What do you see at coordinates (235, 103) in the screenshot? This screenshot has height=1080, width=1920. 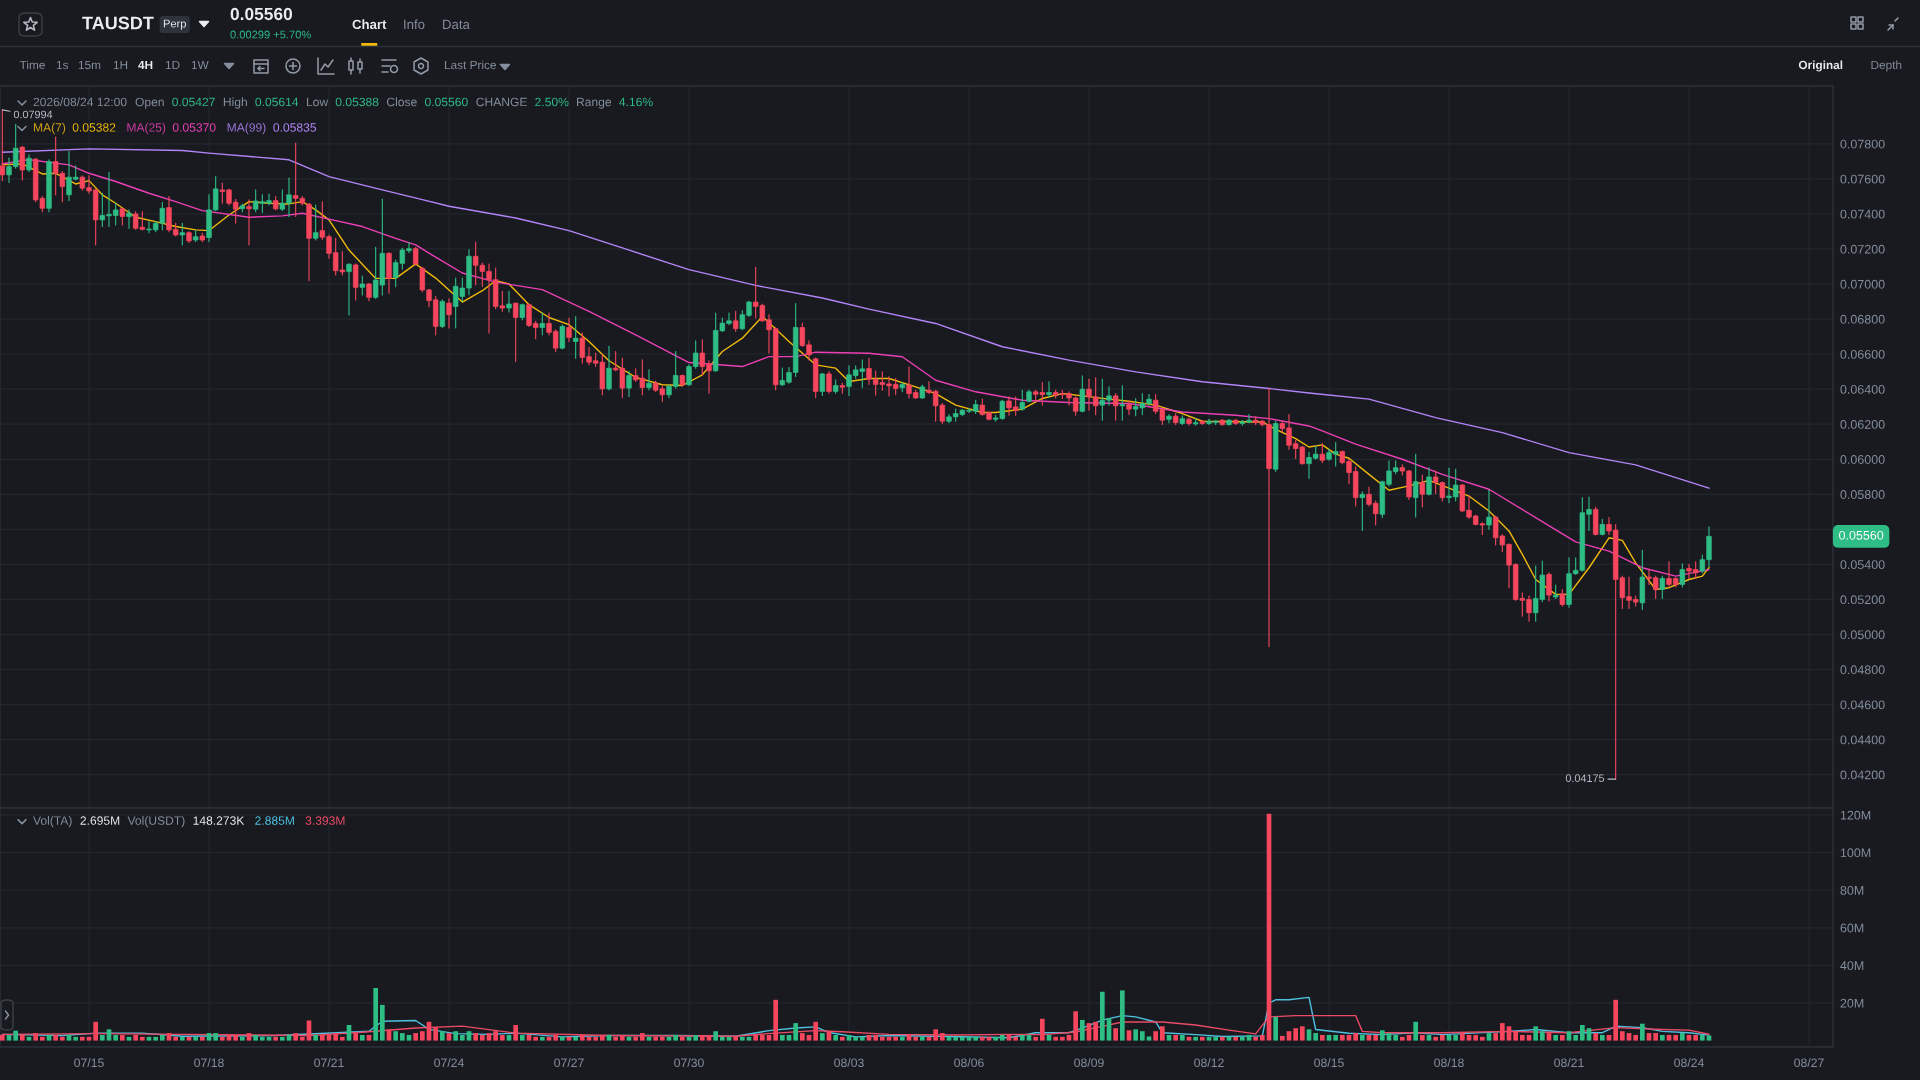 I see `annotation: High` at bounding box center [235, 103].